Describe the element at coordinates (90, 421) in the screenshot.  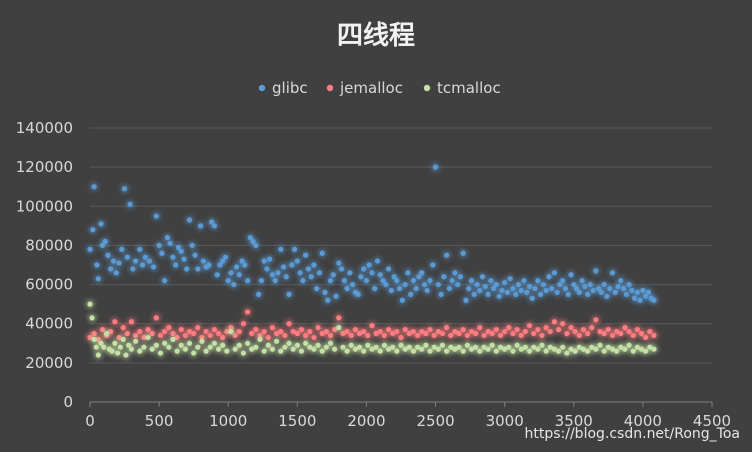
I see `x-tick-label: 0` at that location.